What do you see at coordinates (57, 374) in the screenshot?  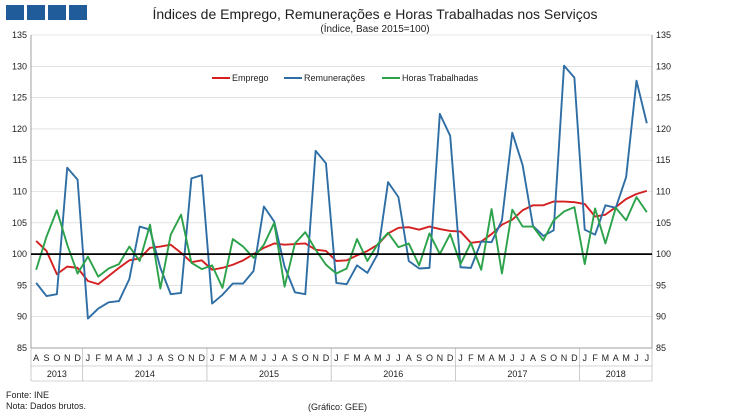 I see `year-label: 2013` at bounding box center [57, 374].